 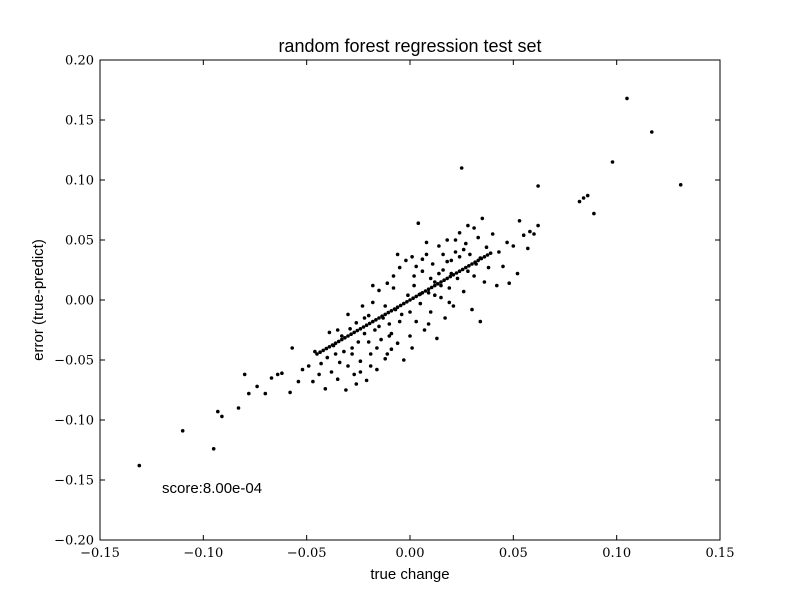 What do you see at coordinates (79, 121) in the screenshot?
I see `y-tick-label: 0.15` at bounding box center [79, 121].